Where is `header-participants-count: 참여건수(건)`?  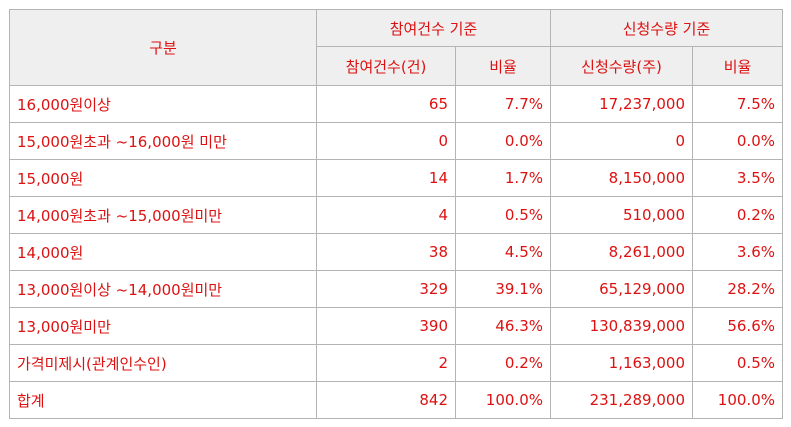
header-participants-count: 참여건수(건) is located at coordinates (386, 66).